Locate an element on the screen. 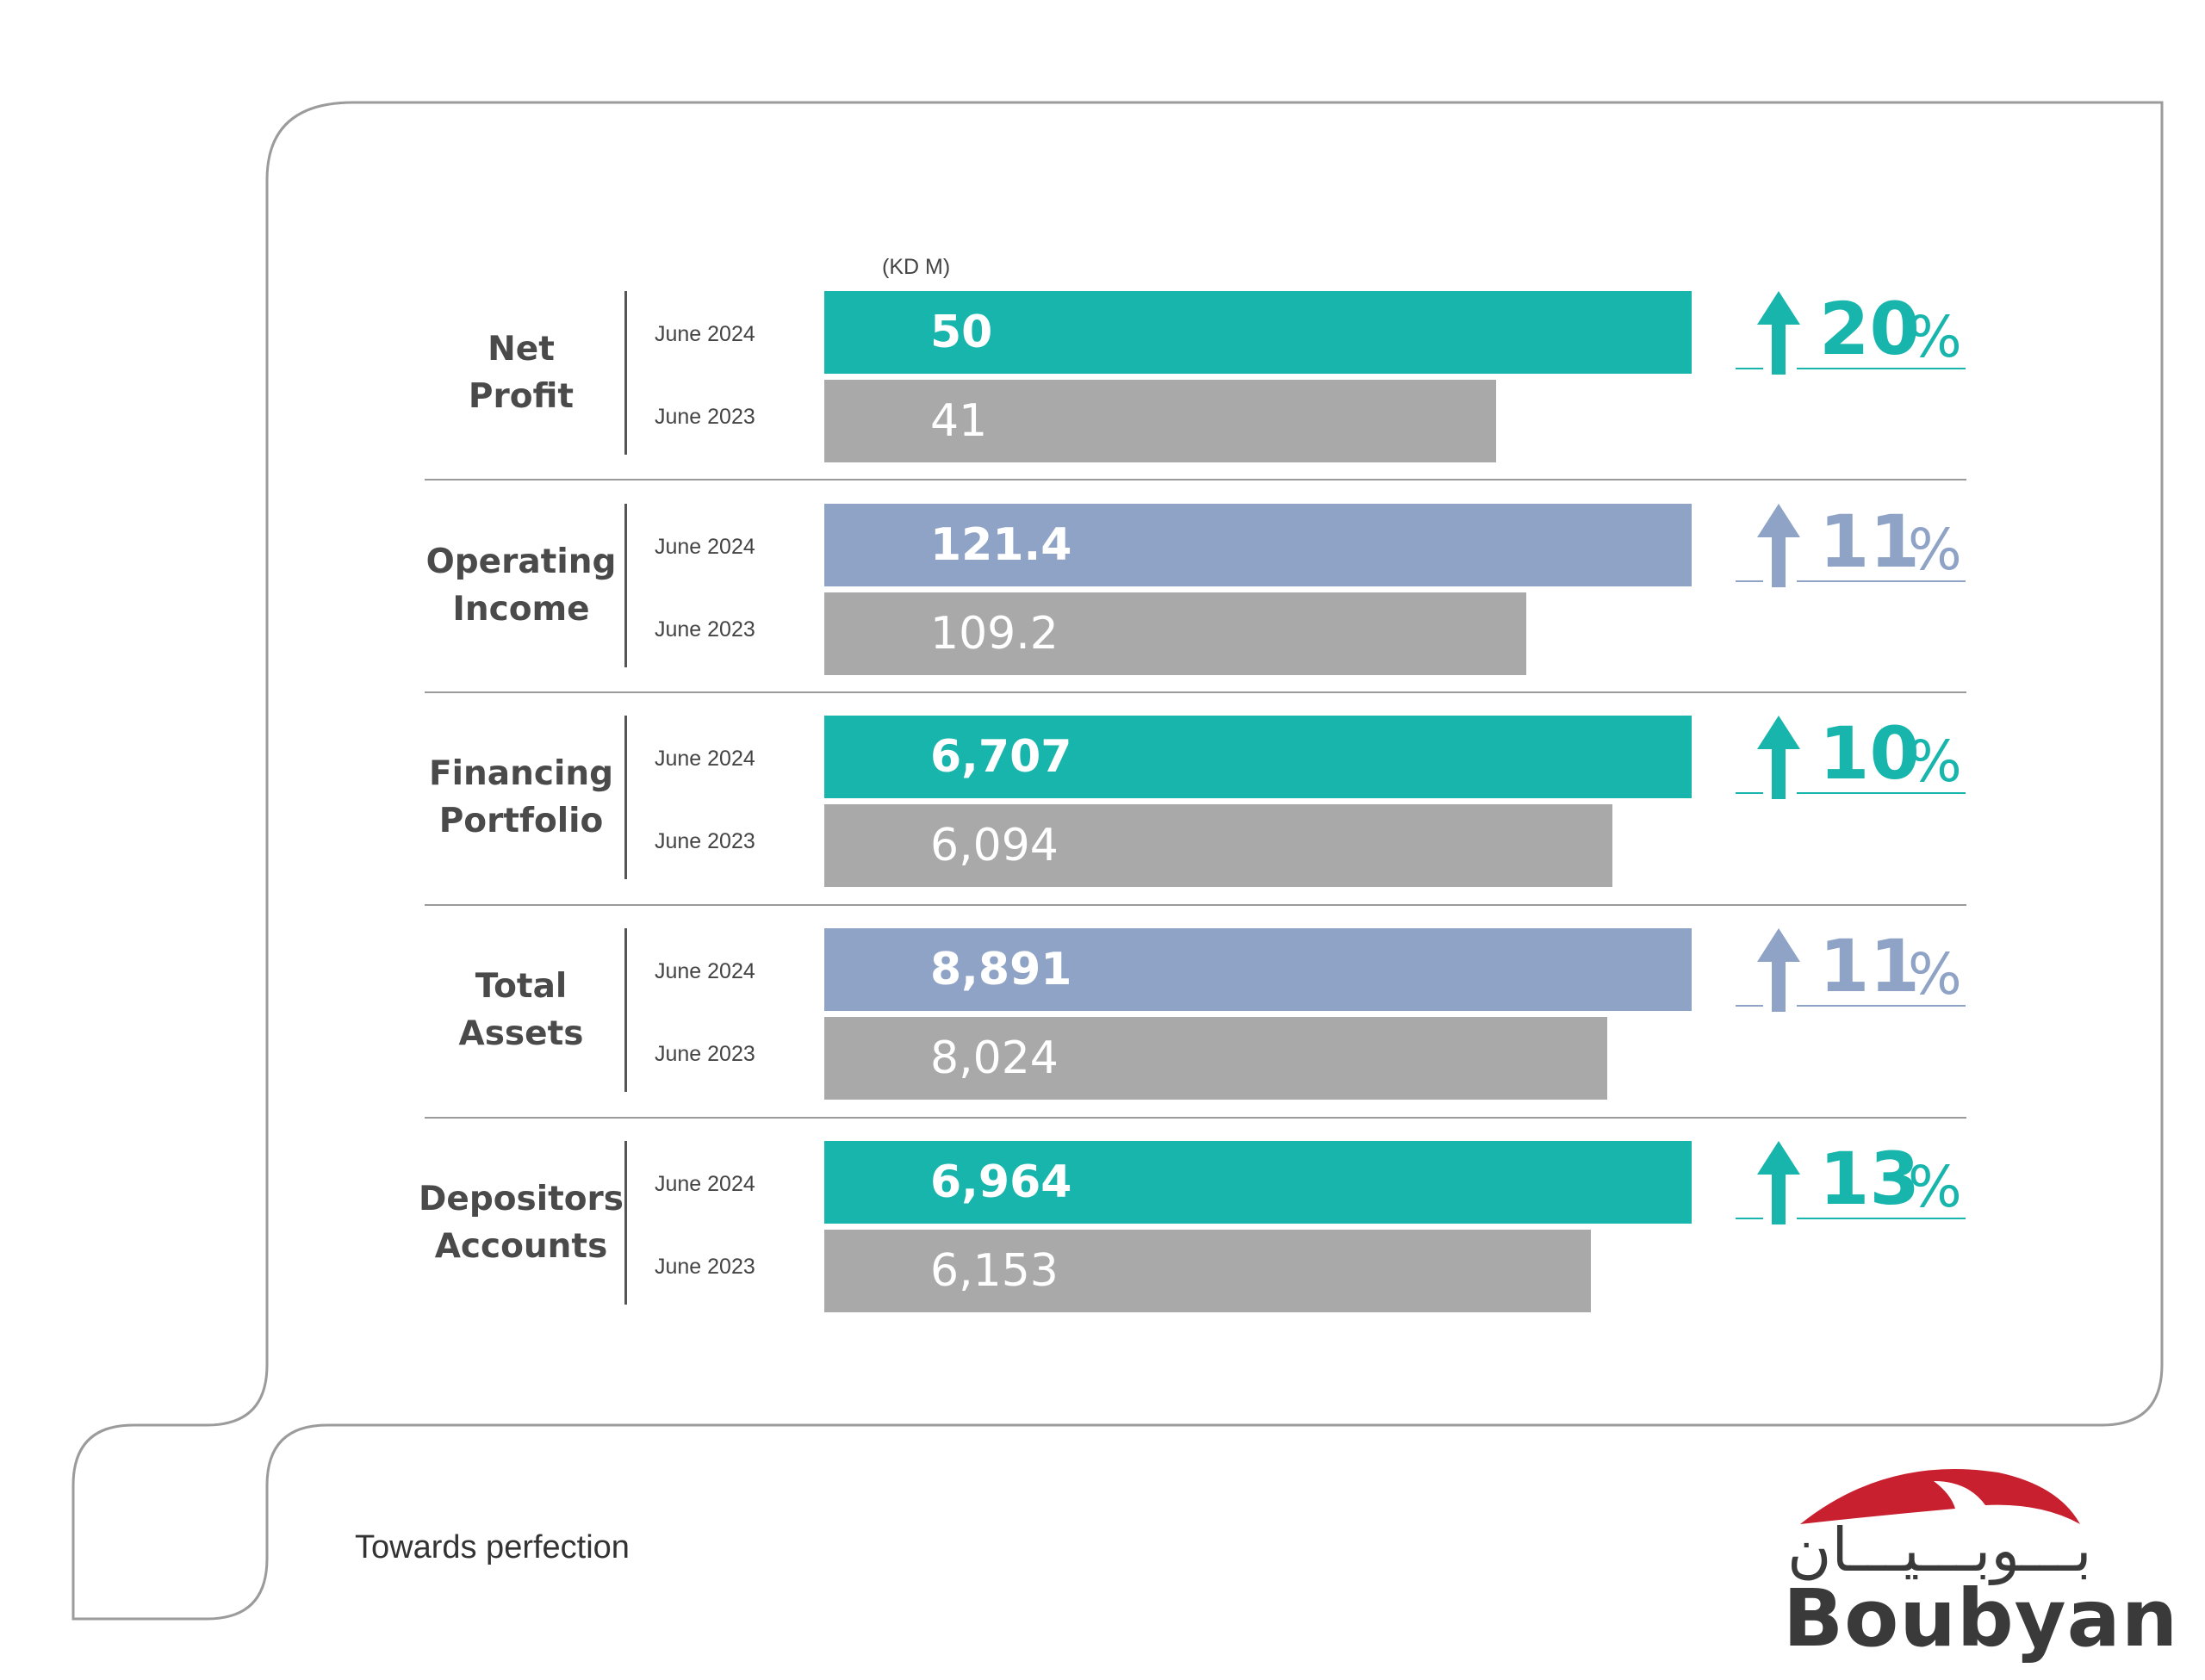  category-label-line: Operating is located at coordinates (521, 562).